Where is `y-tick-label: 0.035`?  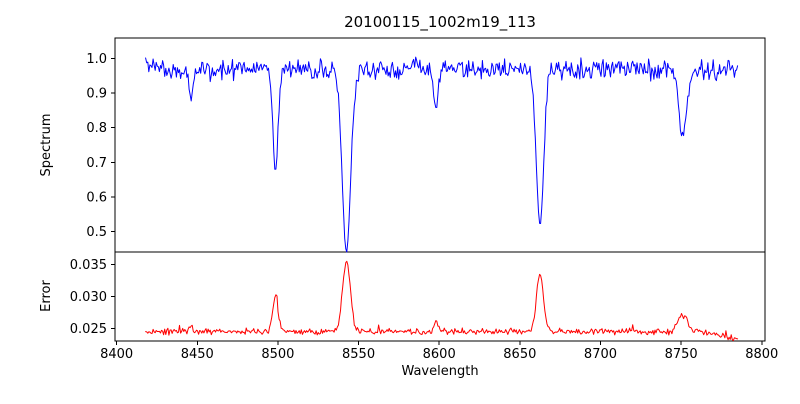
y-tick-label: 0.035 is located at coordinates (88, 265).